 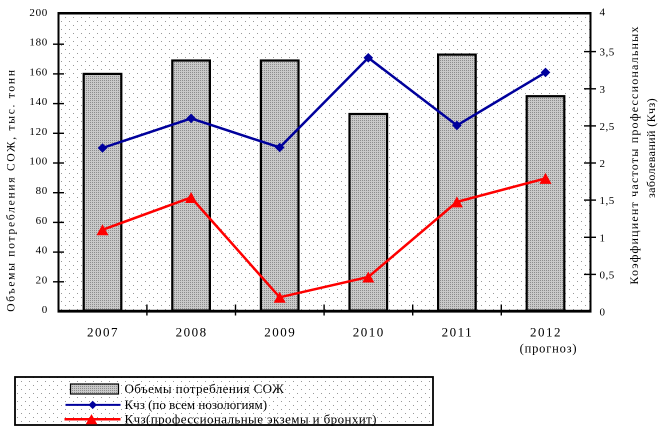 I want to click on svg-text: 1, so click(x=603, y=238).